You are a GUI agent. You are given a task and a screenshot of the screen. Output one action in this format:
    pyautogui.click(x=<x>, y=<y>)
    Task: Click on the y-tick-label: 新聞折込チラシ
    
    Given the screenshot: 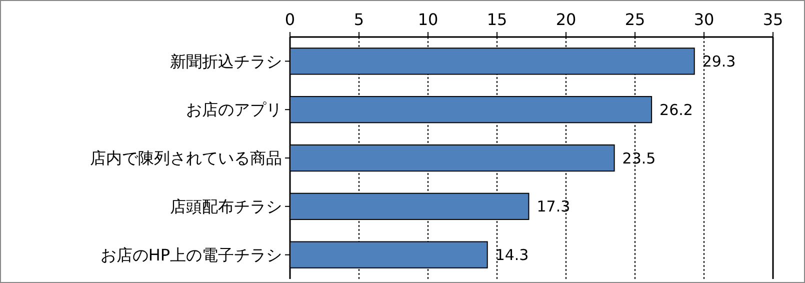 What is the action you would take?
    pyautogui.click(x=226, y=61)
    